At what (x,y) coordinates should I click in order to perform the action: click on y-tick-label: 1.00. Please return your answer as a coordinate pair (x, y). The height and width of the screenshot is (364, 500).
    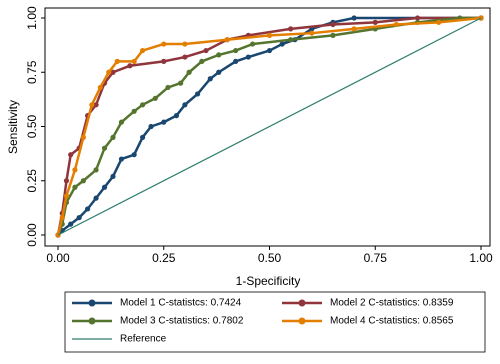
    Looking at the image, I should click on (32, 18).